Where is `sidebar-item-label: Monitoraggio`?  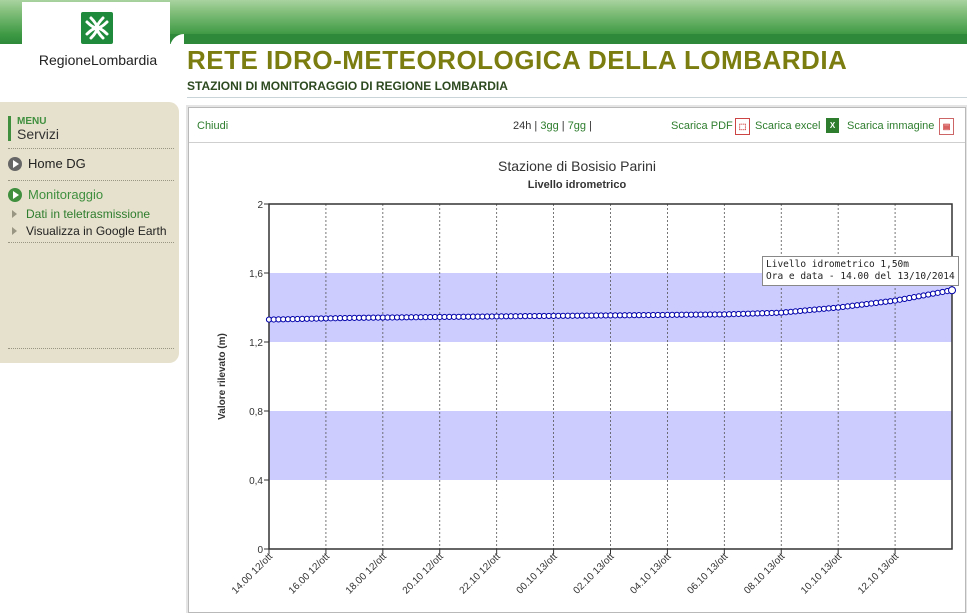
sidebar-item-label: Monitoraggio is located at coordinates (66, 194).